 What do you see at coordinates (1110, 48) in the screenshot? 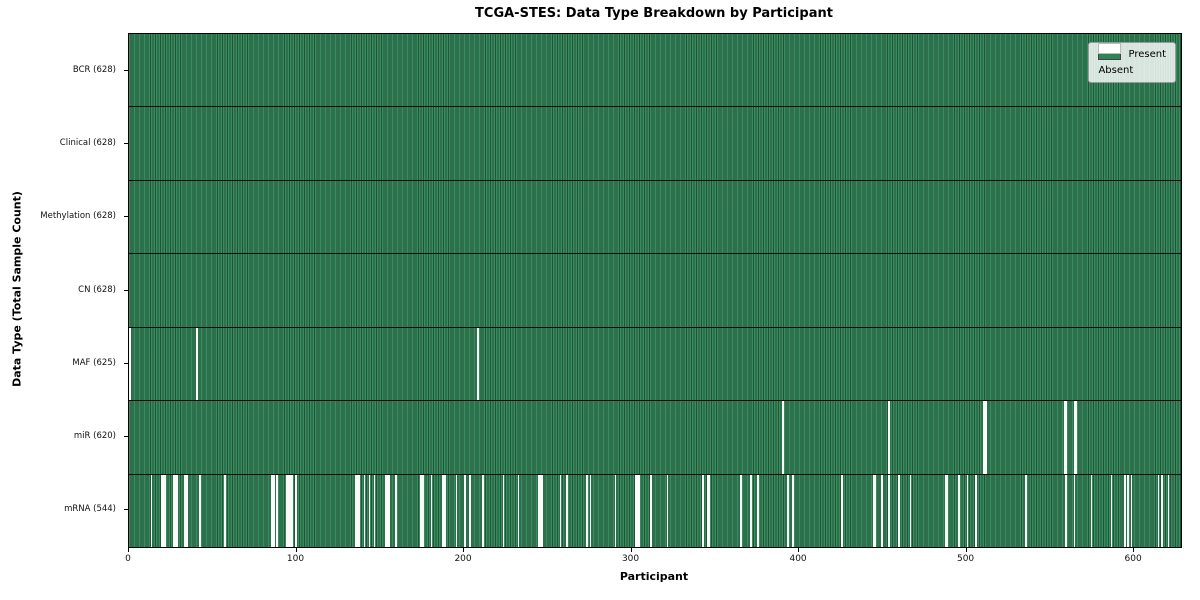
I see `legend-swatch-absent` at bounding box center [1110, 48].